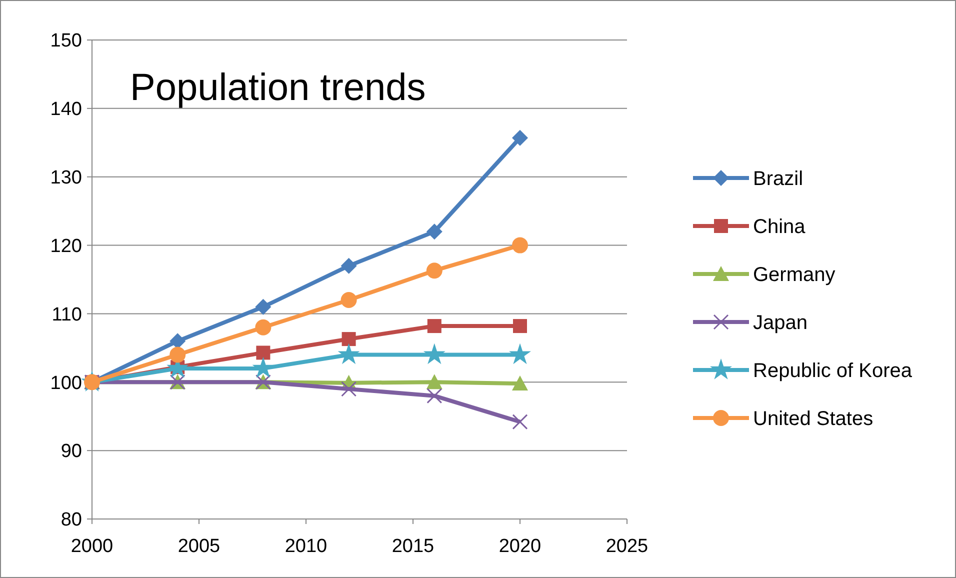  Describe the element at coordinates (413, 546) in the screenshot. I see `x-tick-label: 2015` at that location.